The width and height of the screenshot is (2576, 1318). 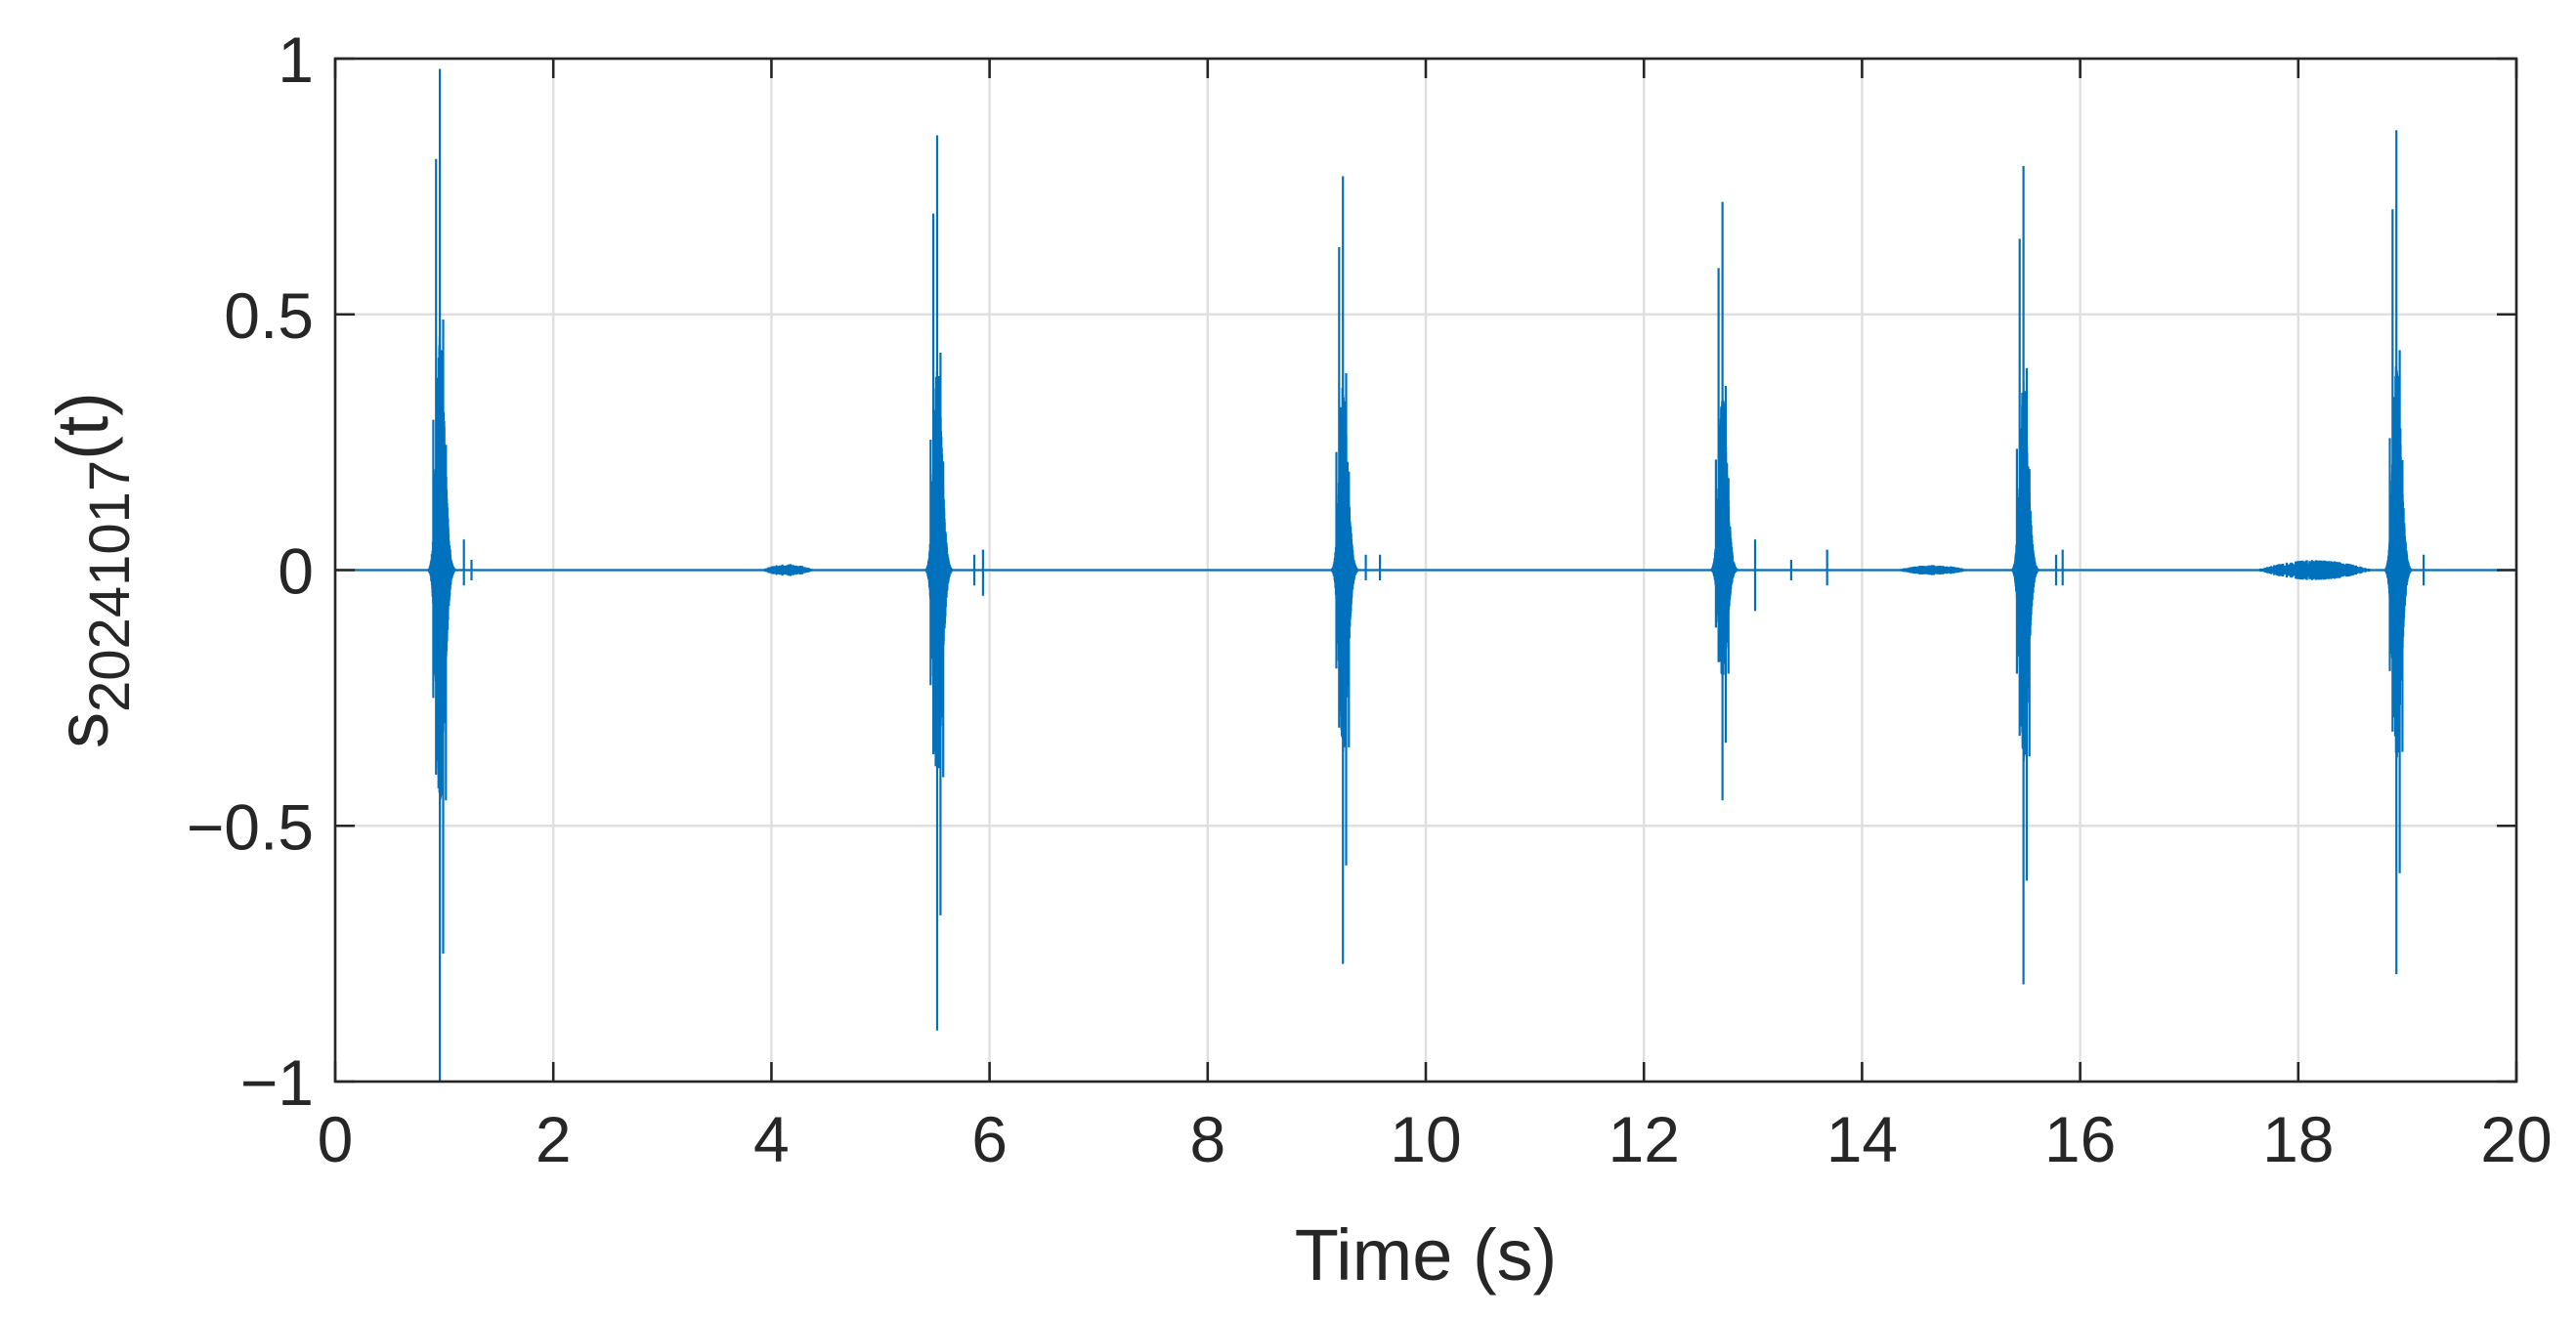 What do you see at coordinates (296, 60) in the screenshot?
I see `y-tick-label: 1` at bounding box center [296, 60].